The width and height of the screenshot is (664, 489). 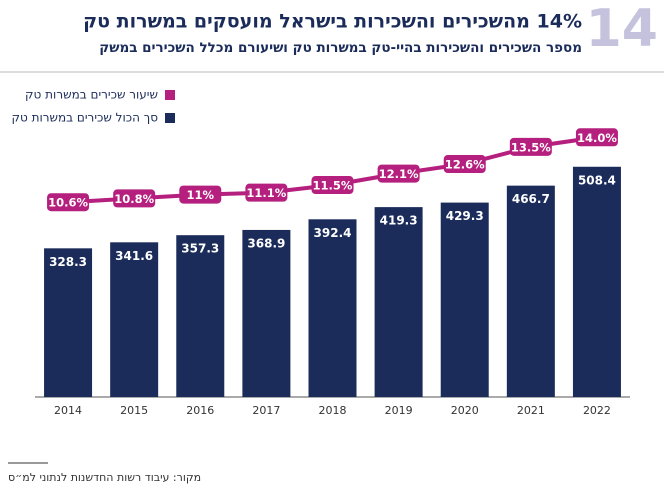 What do you see at coordinates (134, 256) in the screenshot?
I see `bar-label: 341.6` at bounding box center [134, 256].